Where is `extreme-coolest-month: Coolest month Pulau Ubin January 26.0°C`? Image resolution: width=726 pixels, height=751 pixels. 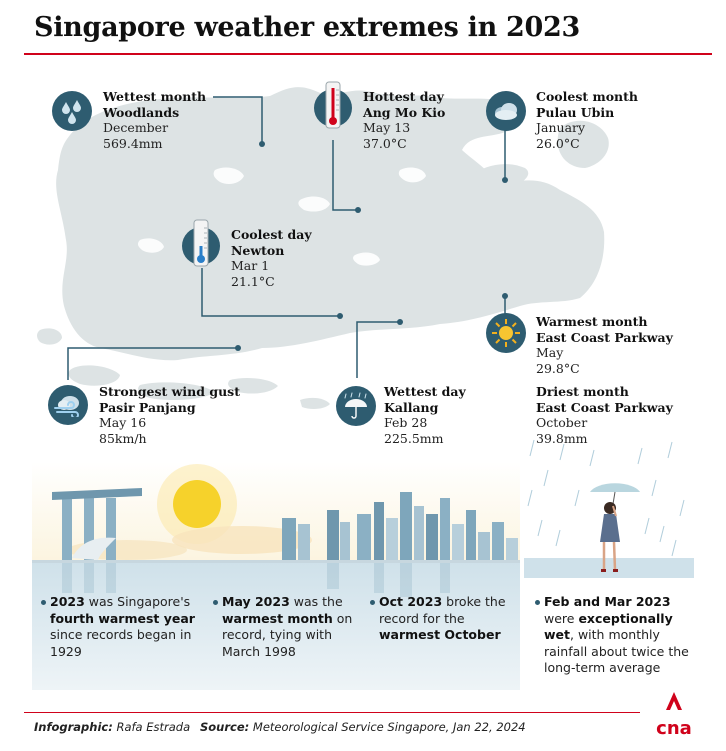 extreme-coolest-month: Coolest month Pulau Ubin January 26.0°C is located at coordinates (587, 120).